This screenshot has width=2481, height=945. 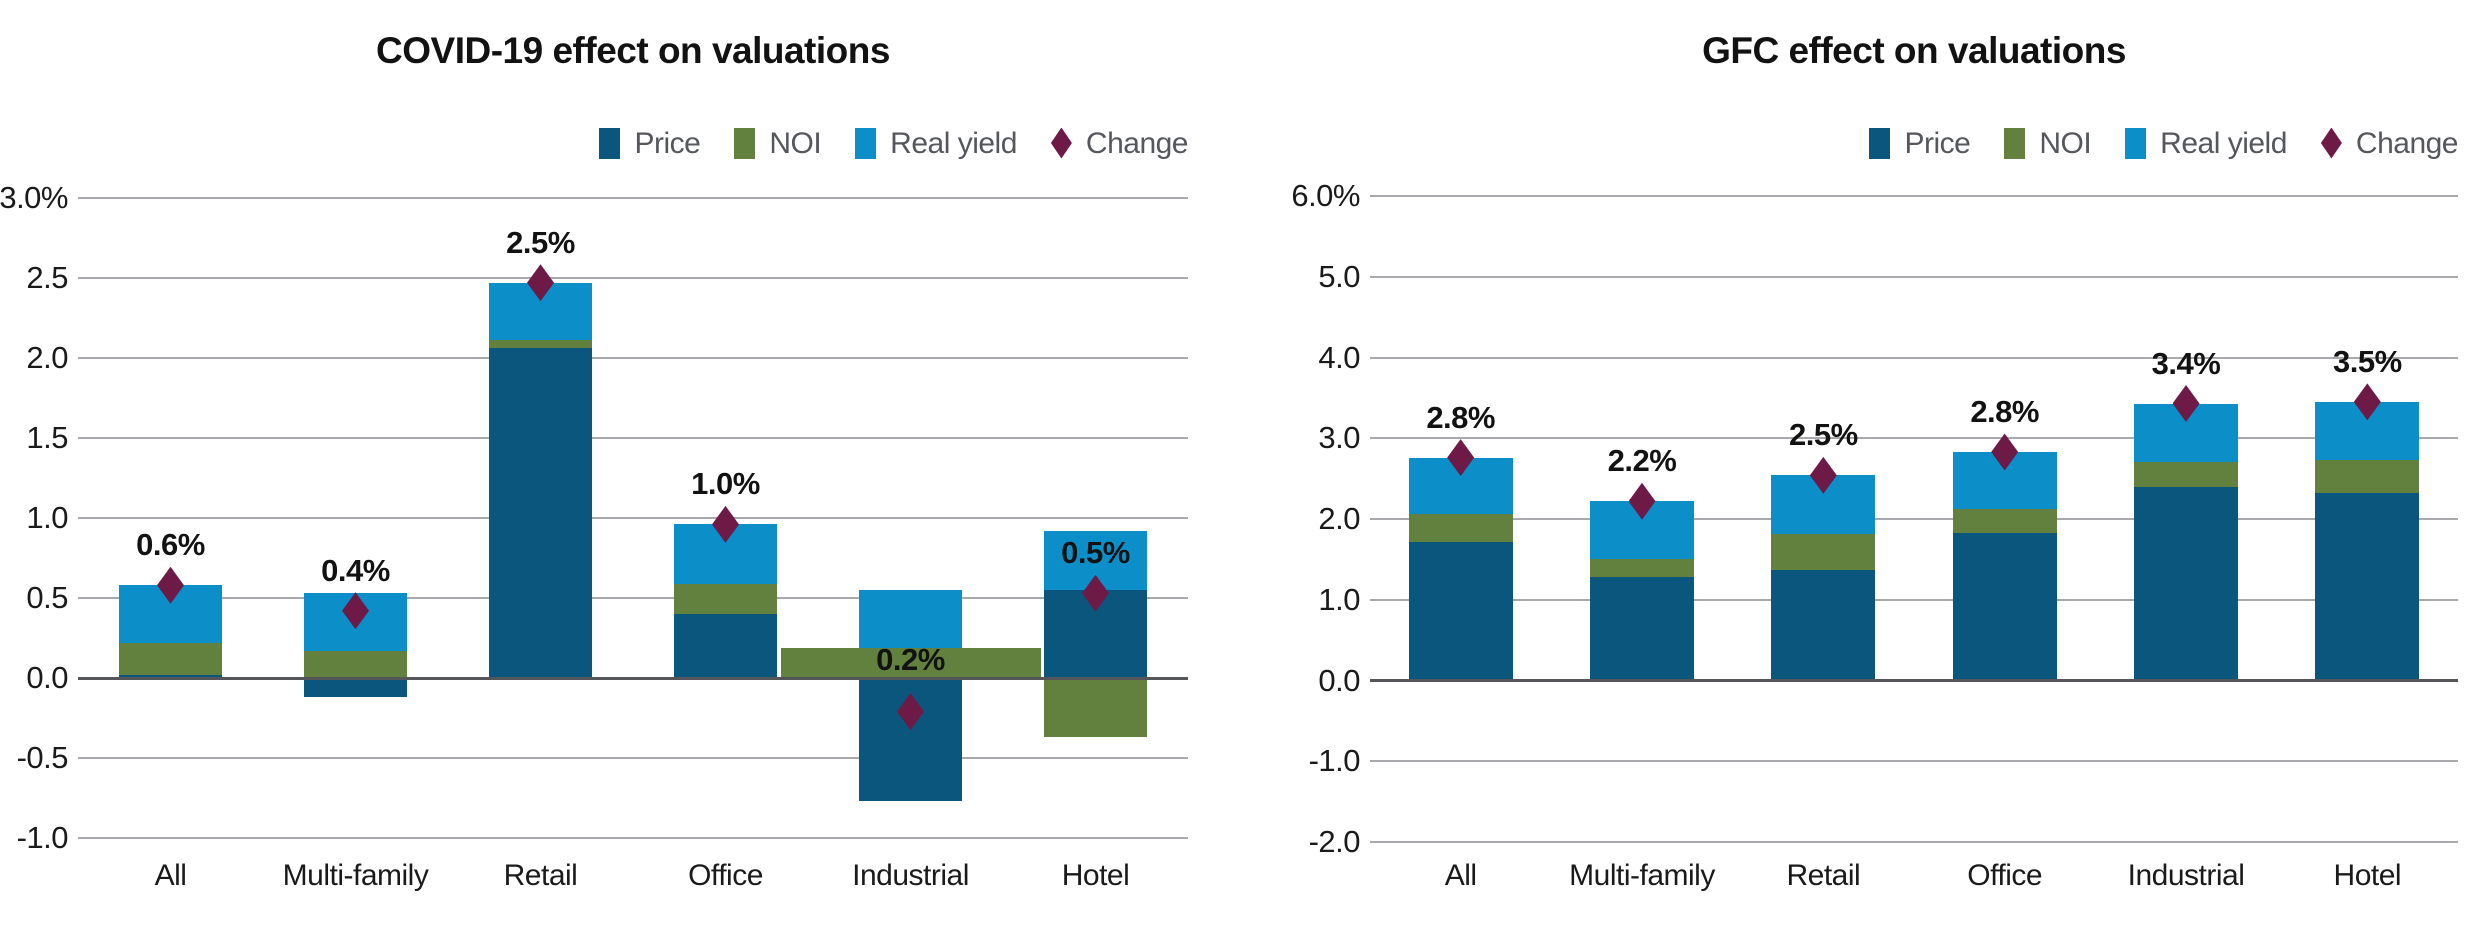 I want to click on y-axis-tick-label: 3.0%, so click(x=34, y=197).